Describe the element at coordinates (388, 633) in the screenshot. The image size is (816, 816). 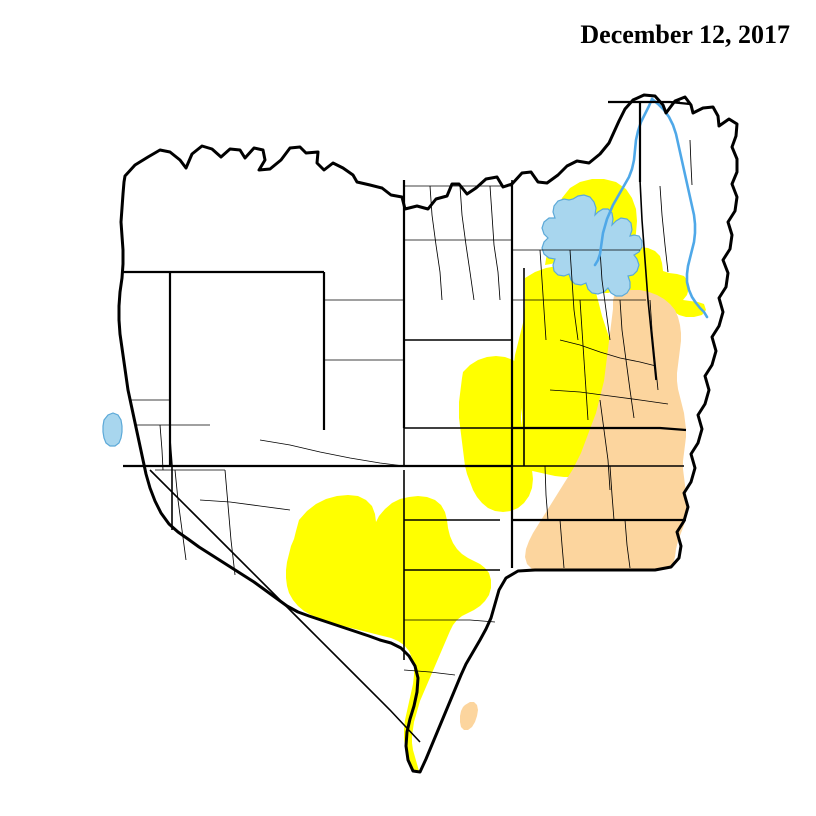
I see `d0-area-southern-plains` at that location.